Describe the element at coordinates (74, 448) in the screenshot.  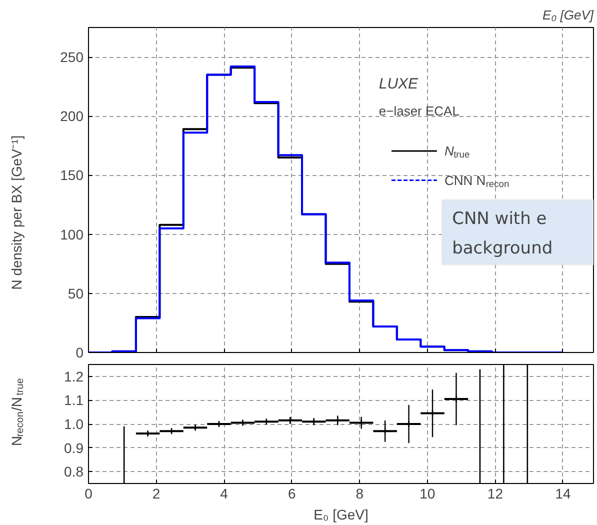
I see `y-tick-label: 0.9` at that location.